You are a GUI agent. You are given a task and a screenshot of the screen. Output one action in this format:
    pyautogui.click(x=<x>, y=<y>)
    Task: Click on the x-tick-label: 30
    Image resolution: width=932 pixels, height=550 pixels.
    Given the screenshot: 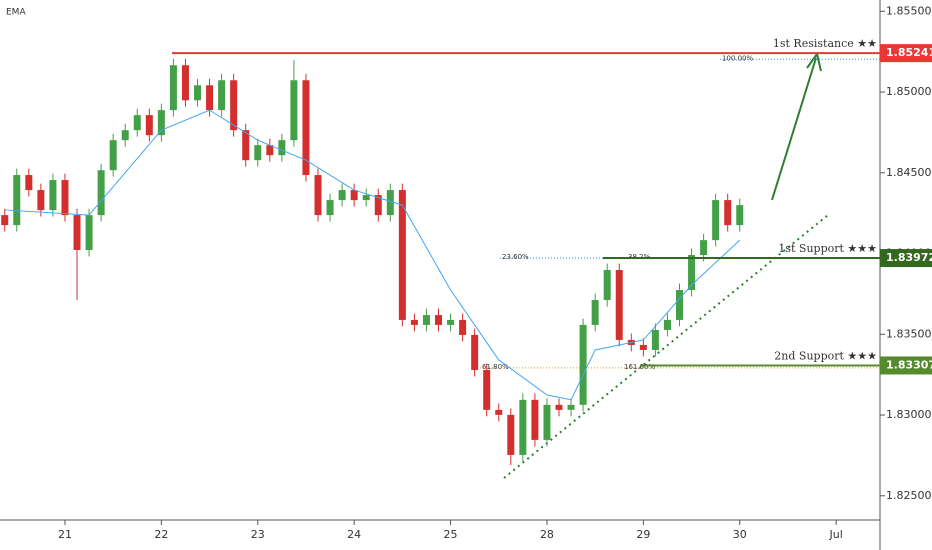 What is the action you would take?
    pyautogui.click(x=740, y=534)
    